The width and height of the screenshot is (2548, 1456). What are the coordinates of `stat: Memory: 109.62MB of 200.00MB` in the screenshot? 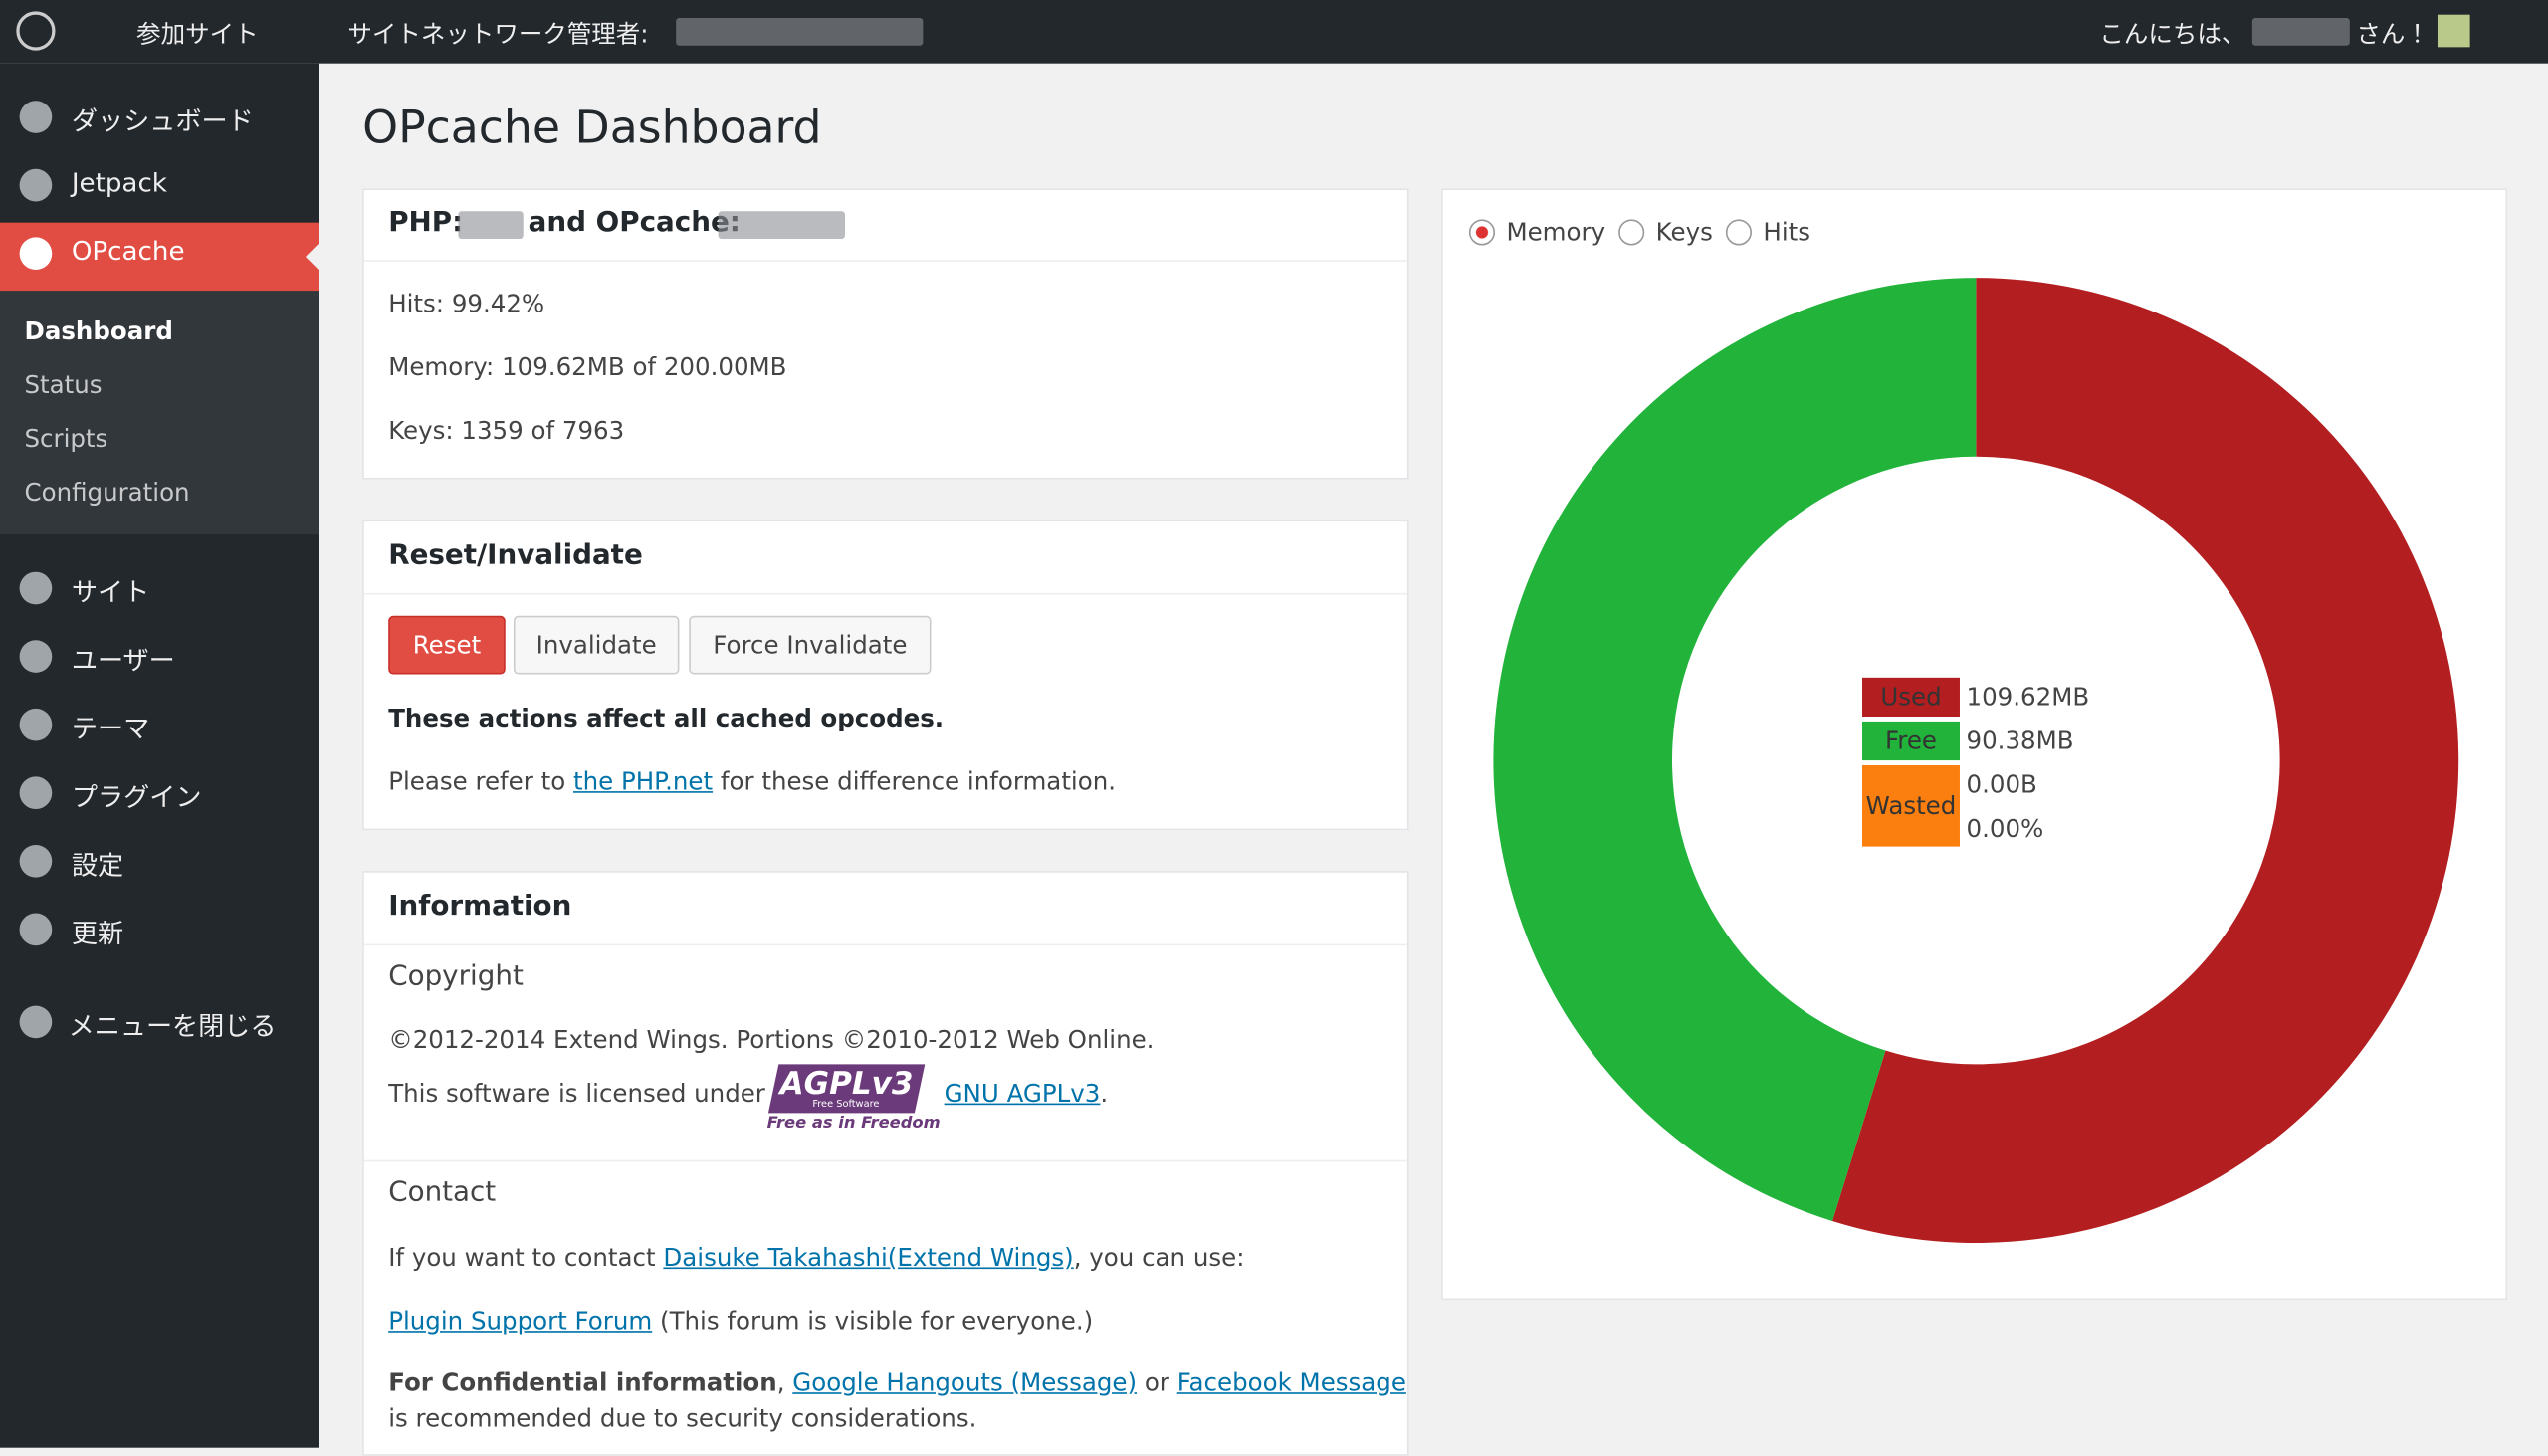 It's located at (587, 367).